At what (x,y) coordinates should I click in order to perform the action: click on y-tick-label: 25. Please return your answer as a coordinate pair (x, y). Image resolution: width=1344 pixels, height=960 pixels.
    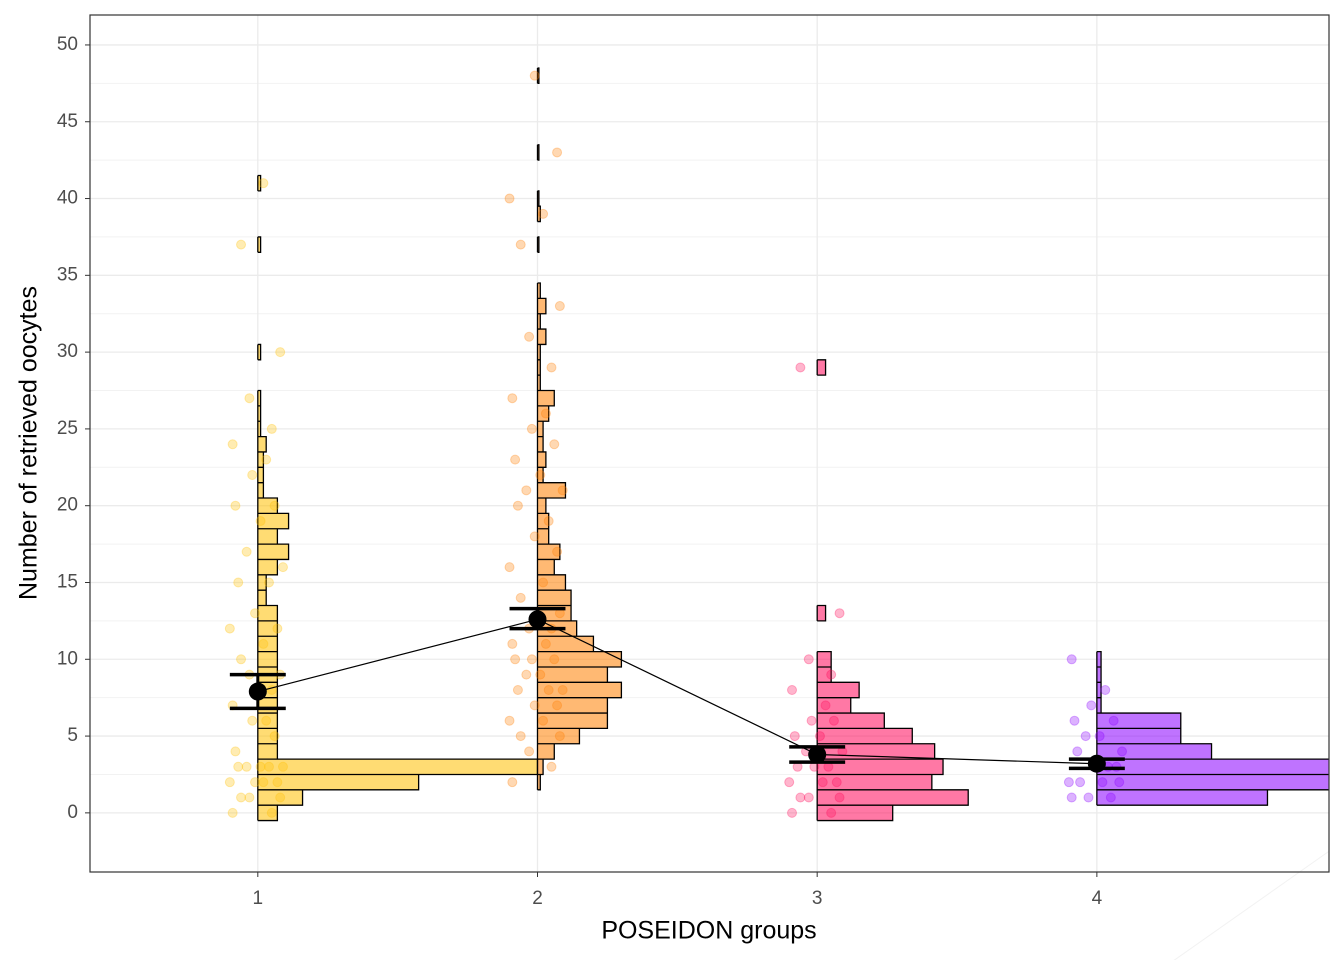
    Looking at the image, I should click on (67, 428).